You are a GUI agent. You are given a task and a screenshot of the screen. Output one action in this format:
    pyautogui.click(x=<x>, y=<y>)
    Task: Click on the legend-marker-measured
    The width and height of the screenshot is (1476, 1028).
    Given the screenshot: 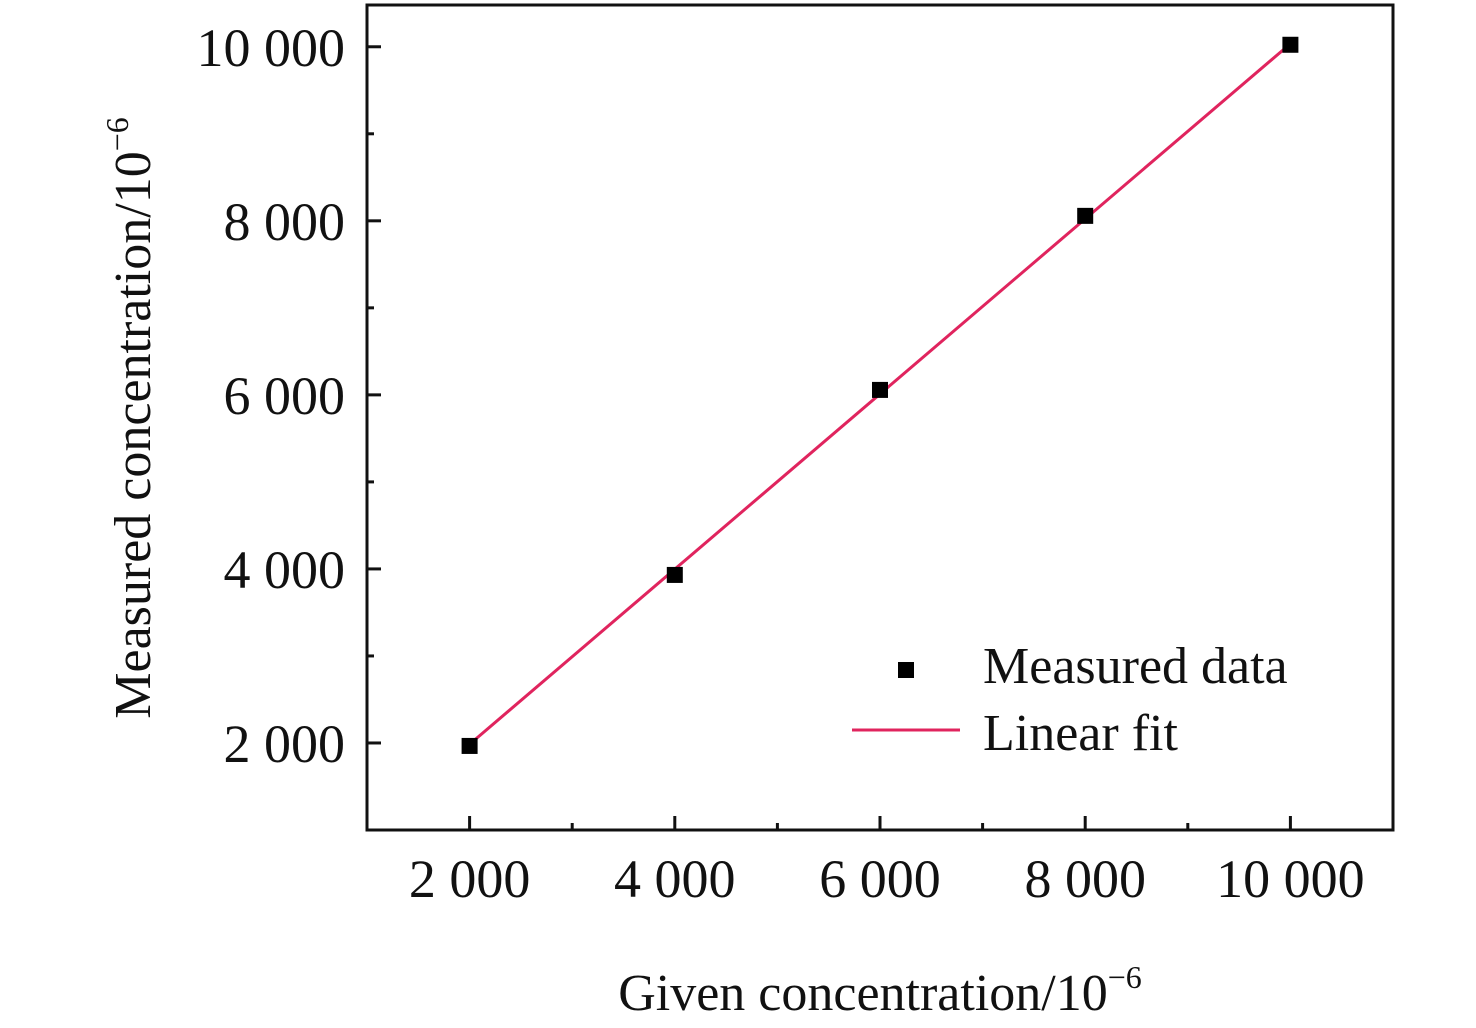 What is the action you would take?
    pyautogui.click(x=906, y=670)
    